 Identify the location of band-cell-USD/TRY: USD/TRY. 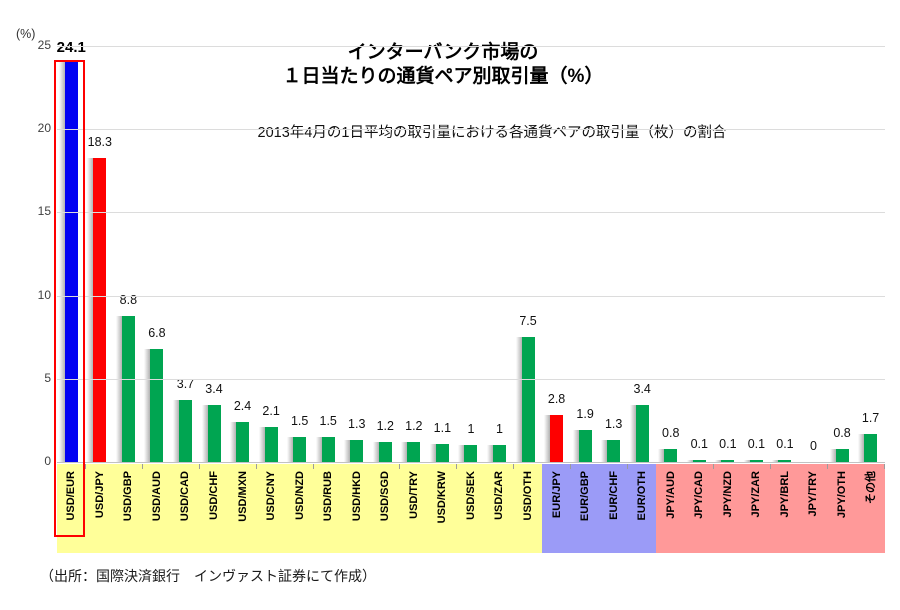
(414, 508).